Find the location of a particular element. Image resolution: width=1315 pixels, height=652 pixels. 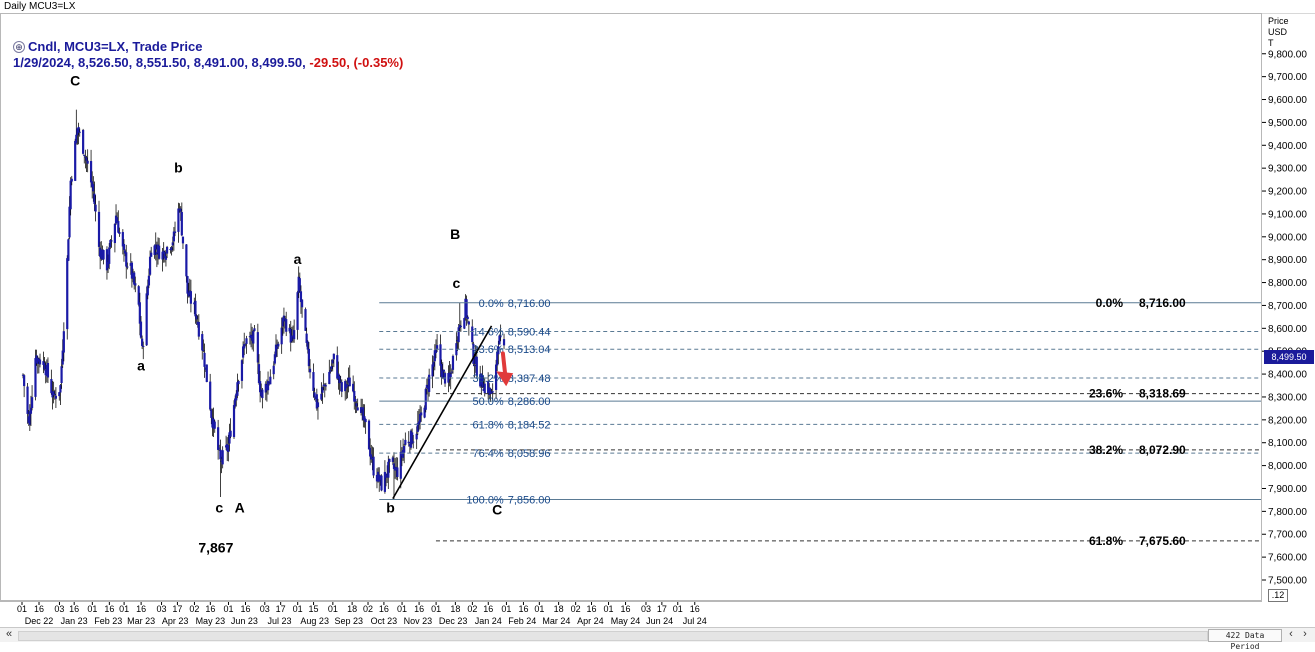

wave-label: A is located at coordinates (240, 507).